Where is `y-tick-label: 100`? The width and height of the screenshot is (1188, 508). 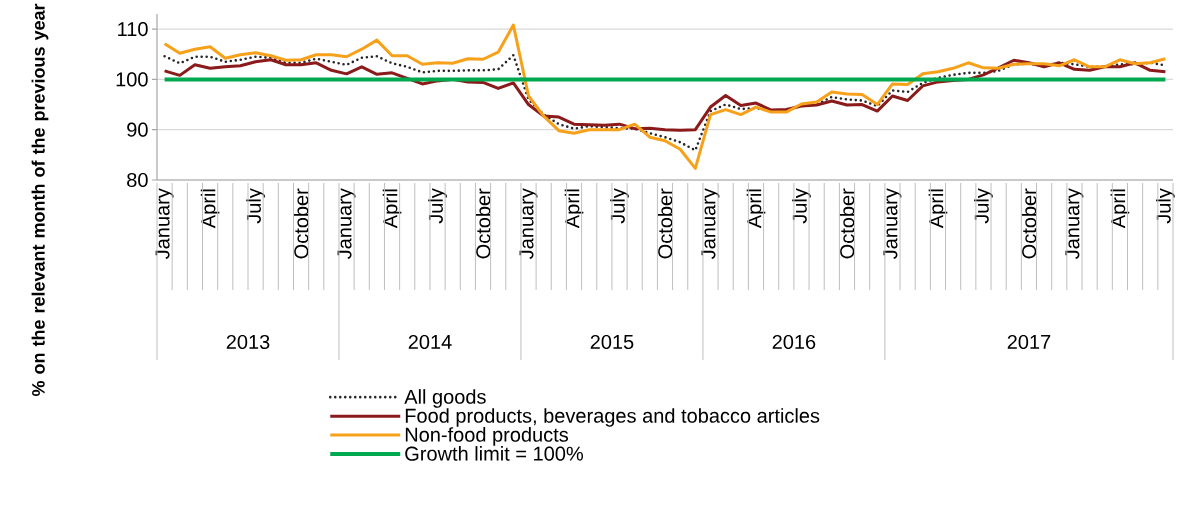
y-tick-label: 100 is located at coordinates (132, 79).